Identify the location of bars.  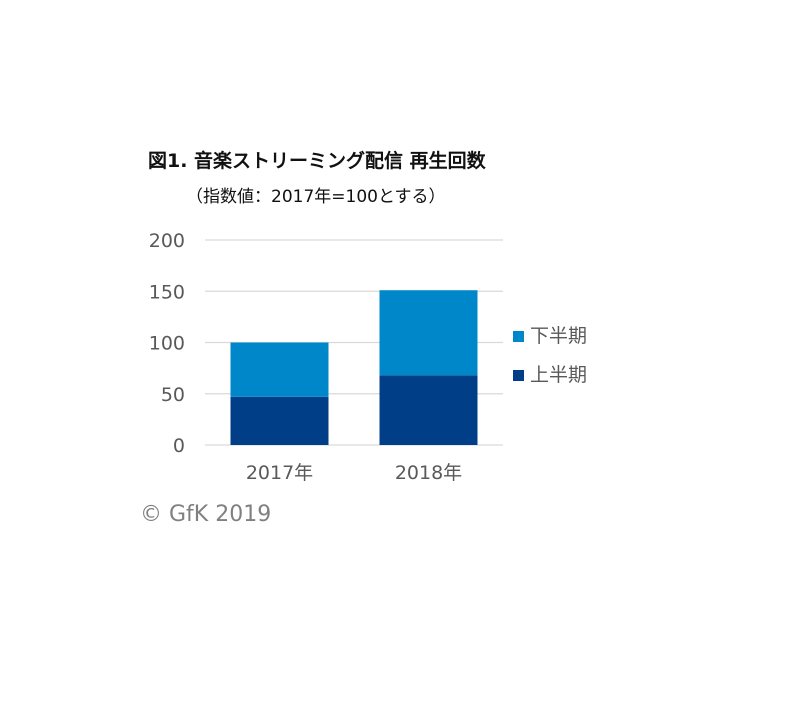
(354, 367).